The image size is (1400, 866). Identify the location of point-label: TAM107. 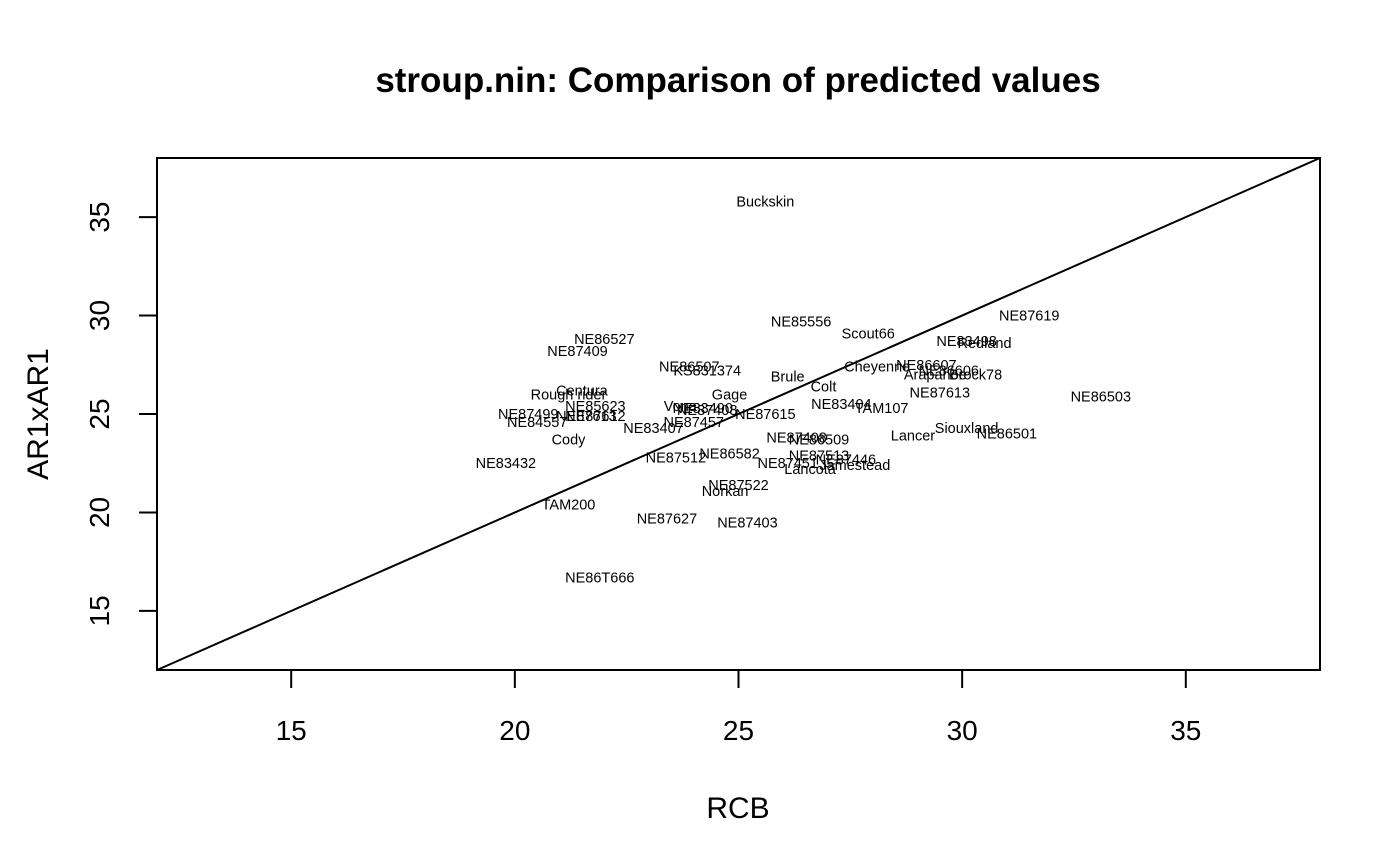
(882, 409).